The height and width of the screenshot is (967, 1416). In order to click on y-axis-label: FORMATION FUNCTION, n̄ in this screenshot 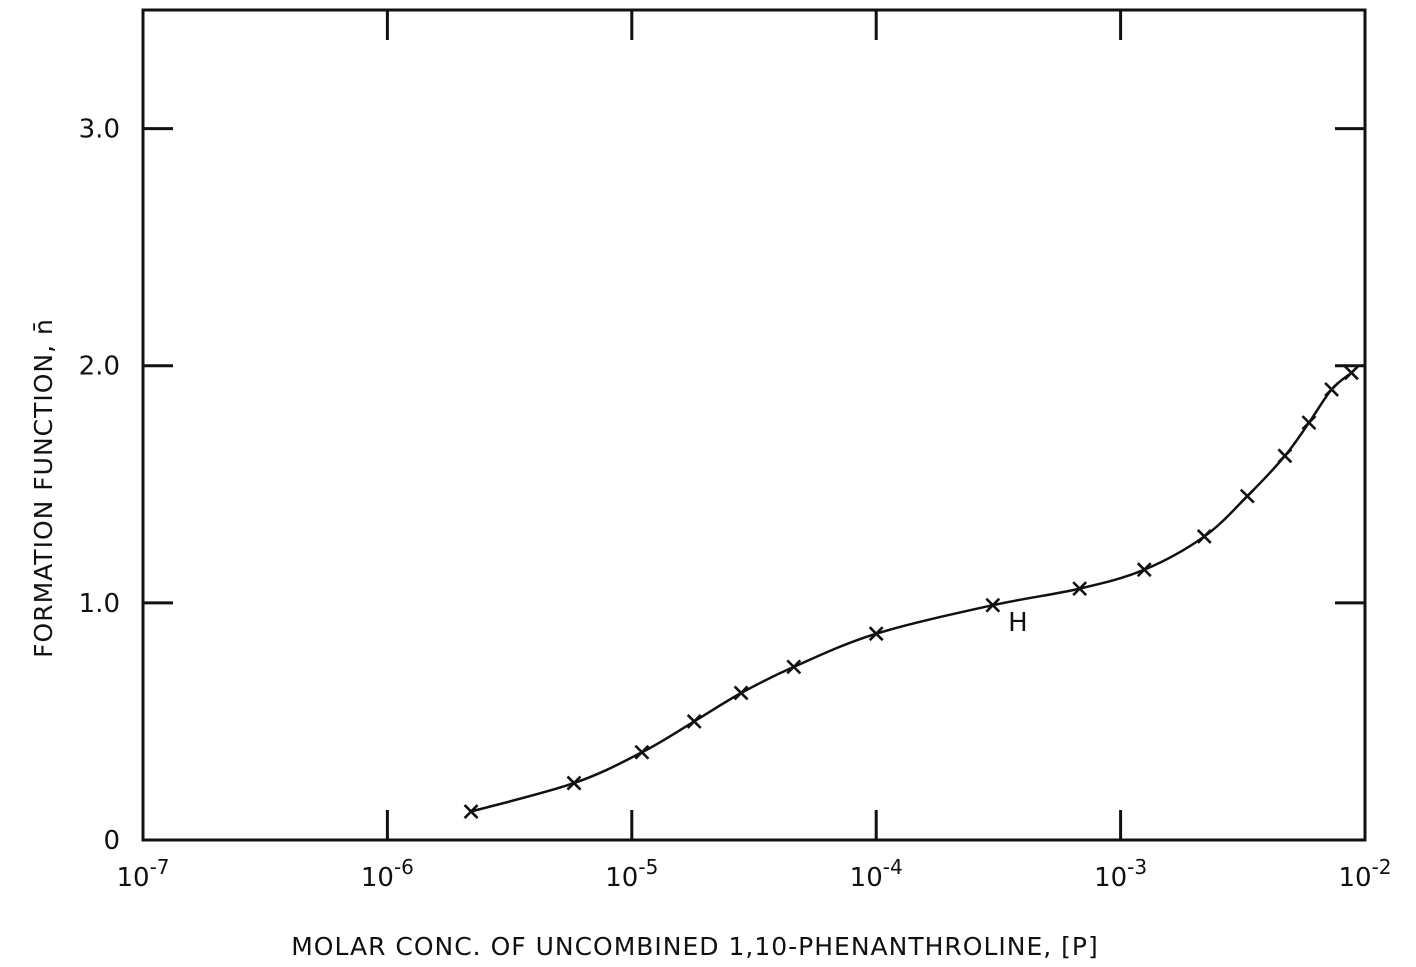, I will do `click(43, 488)`.